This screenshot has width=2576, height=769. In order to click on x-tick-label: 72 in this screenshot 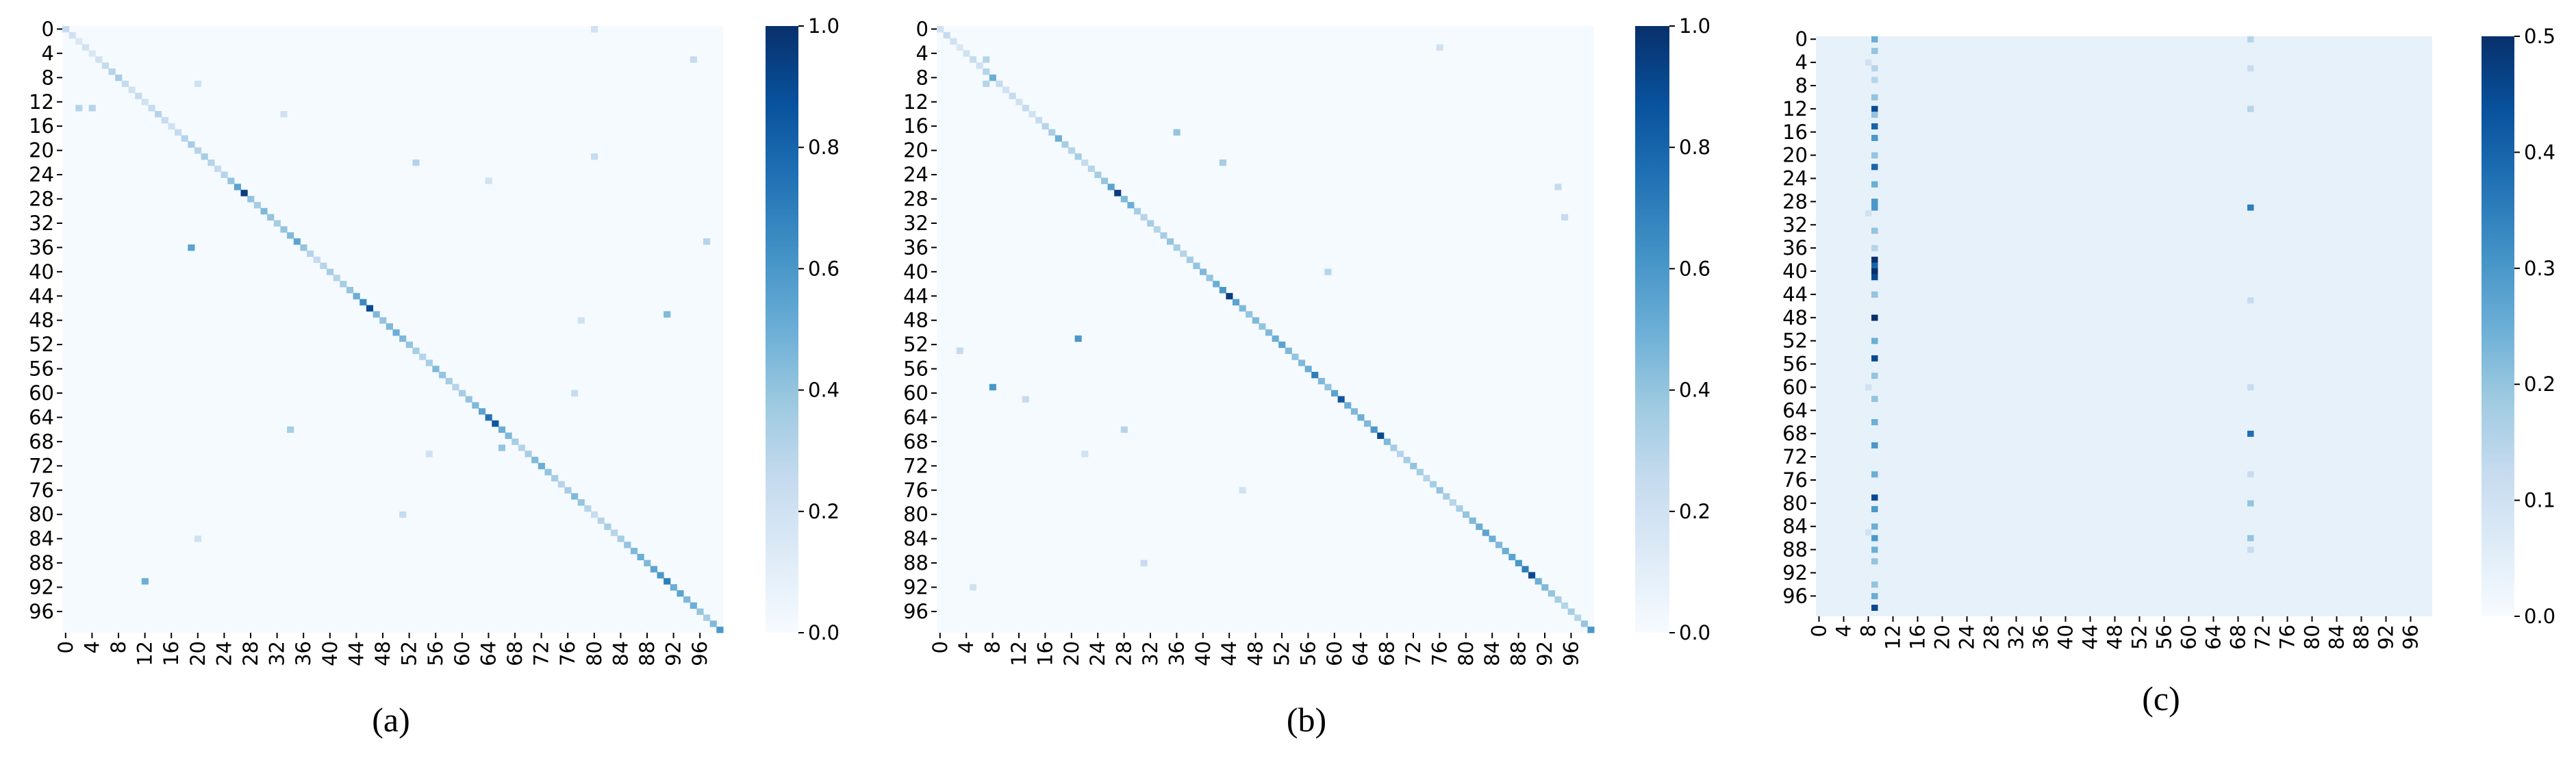, I will do `click(1414, 653)`.